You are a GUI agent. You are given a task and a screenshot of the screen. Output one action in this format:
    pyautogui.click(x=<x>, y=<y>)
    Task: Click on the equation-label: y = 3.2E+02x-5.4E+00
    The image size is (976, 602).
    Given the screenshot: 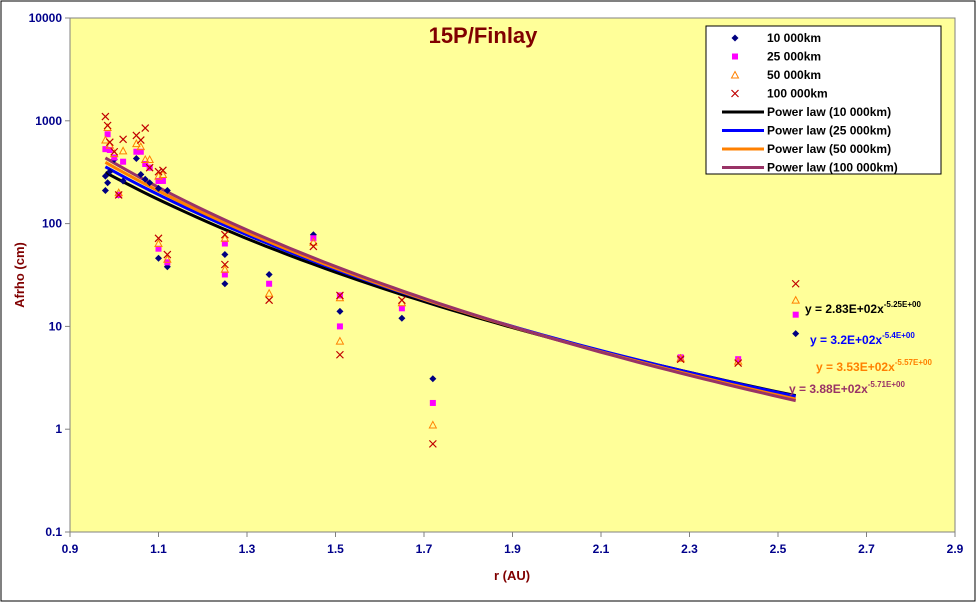 What is the action you would take?
    pyautogui.click(x=862, y=339)
    